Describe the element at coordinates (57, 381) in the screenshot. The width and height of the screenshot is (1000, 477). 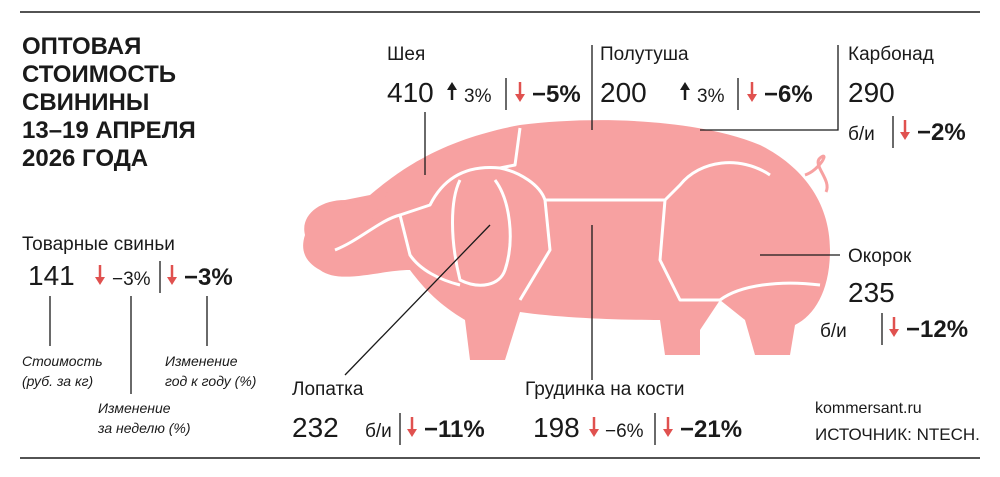
I see `note: (руб. за кг)` at that location.